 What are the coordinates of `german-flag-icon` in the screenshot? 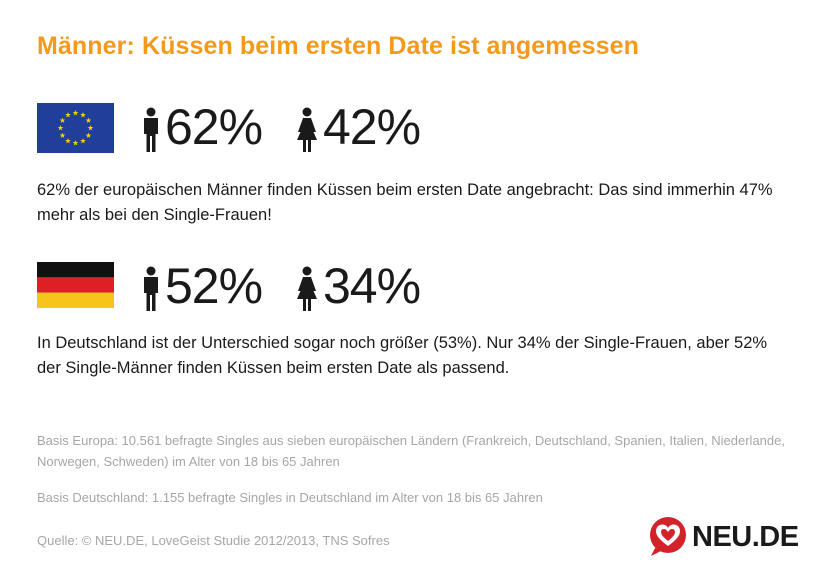 It's located at (75, 287).